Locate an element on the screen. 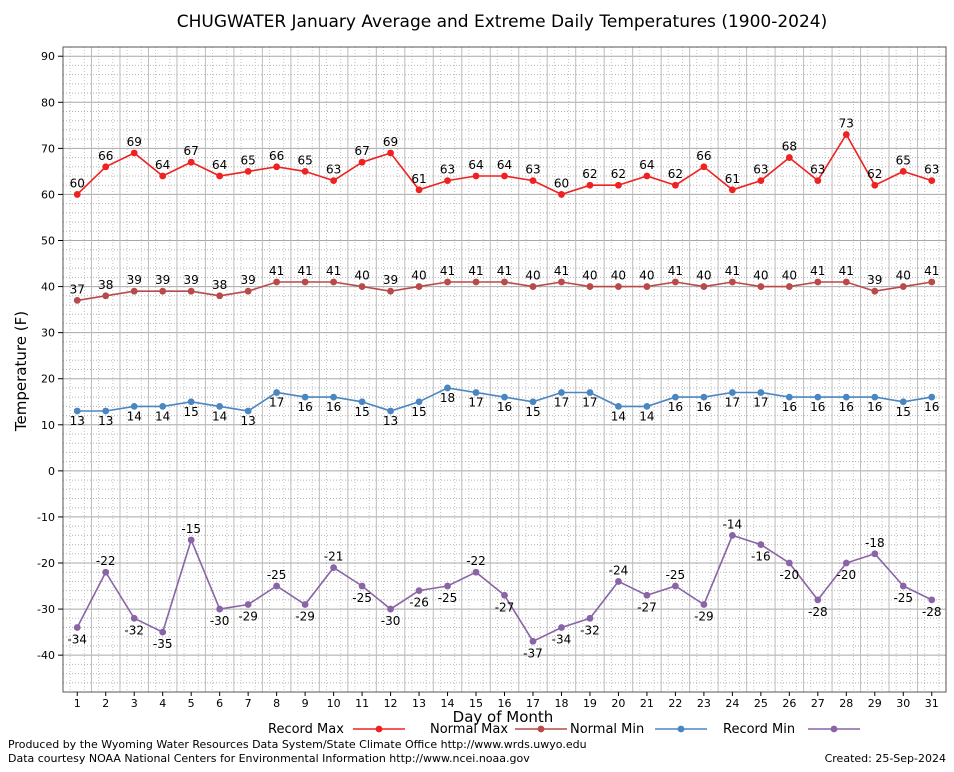  data-label-record-min: -30 is located at coordinates (391, 621).